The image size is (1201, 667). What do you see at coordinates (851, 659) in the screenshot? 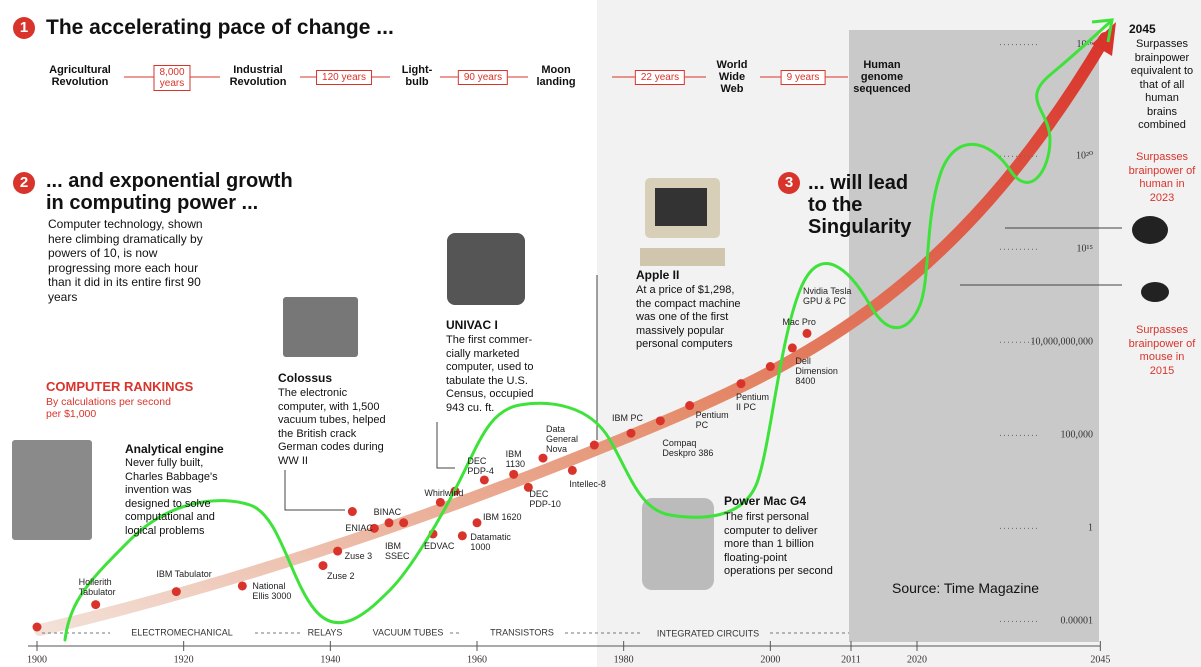
I see `x-tick-label: 2011` at bounding box center [851, 659].